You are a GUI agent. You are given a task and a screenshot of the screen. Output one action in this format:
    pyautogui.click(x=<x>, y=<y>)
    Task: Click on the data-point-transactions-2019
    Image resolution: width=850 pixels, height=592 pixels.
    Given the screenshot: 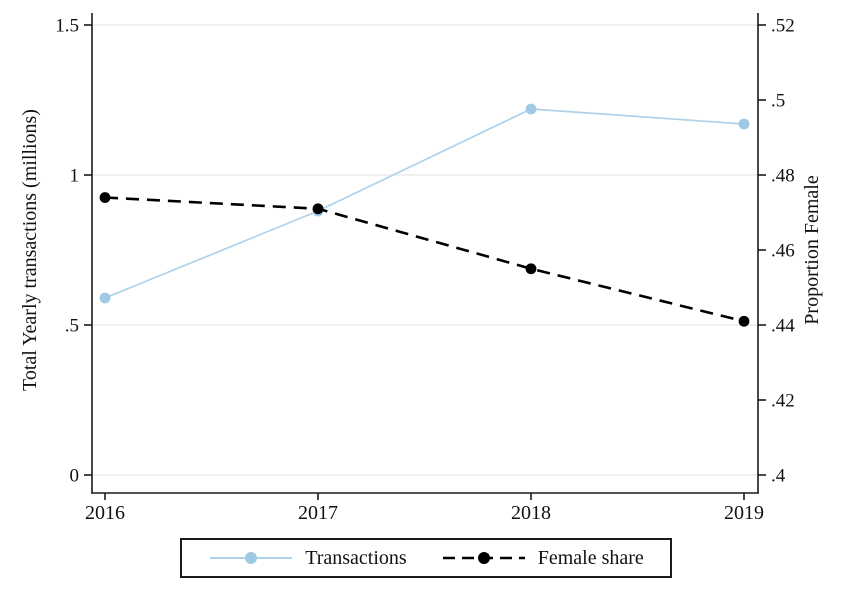 What is the action you would take?
    pyautogui.click(x=744, y=124)
    